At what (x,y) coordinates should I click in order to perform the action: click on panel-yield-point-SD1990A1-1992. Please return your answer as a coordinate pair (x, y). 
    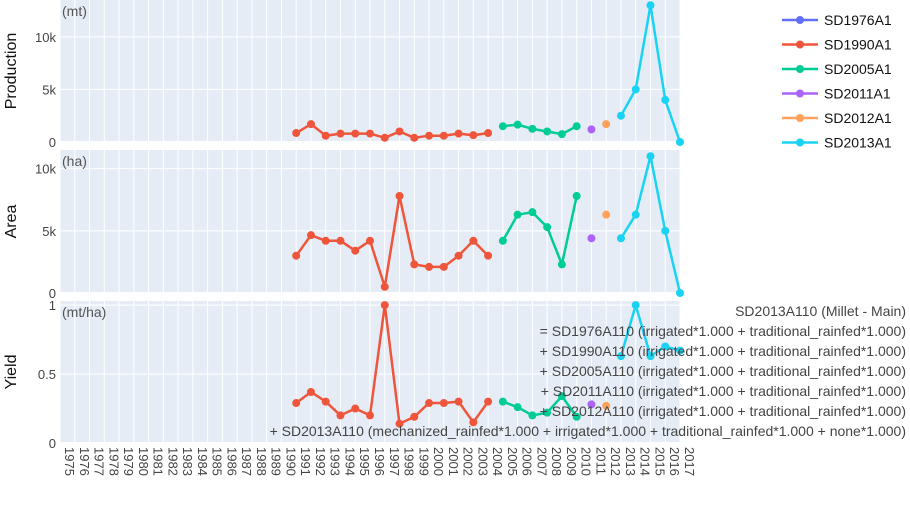
    Looking at the image, I should click on (310, 391).